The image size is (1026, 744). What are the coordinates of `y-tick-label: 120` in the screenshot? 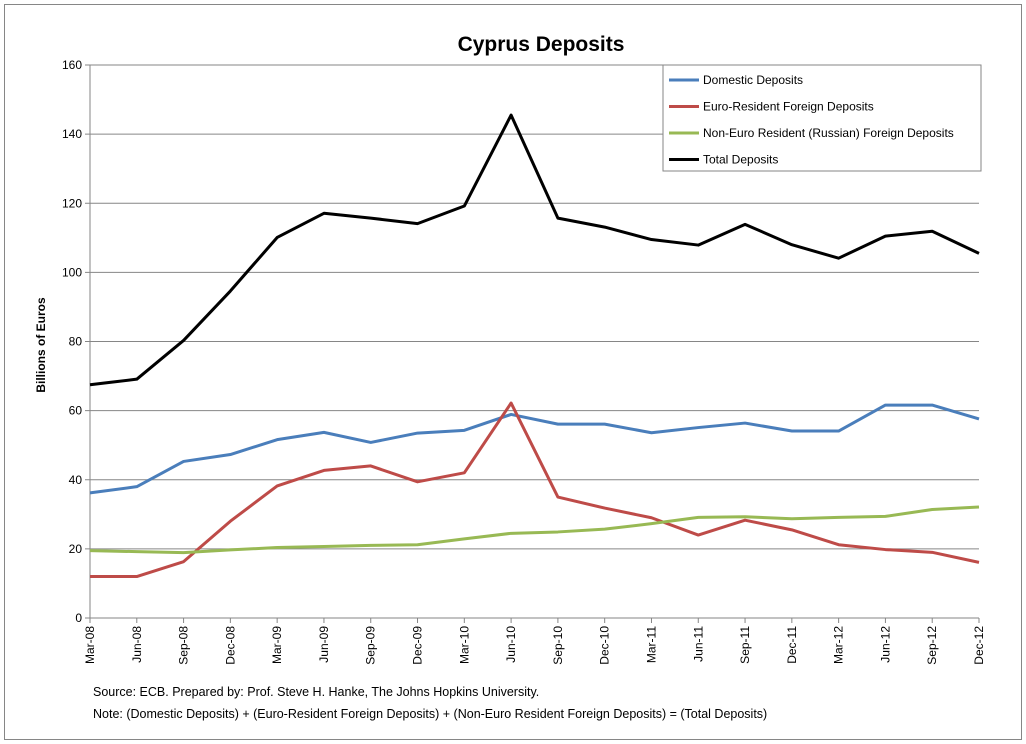 It's located at (72, 203).